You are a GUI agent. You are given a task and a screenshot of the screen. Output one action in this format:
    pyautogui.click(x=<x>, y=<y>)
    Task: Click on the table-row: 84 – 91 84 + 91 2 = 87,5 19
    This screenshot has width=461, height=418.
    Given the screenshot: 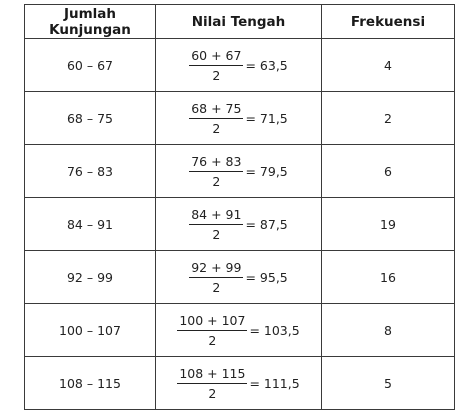 What is the action you would take?
    pyautogui.click(x=239, y=224)
    